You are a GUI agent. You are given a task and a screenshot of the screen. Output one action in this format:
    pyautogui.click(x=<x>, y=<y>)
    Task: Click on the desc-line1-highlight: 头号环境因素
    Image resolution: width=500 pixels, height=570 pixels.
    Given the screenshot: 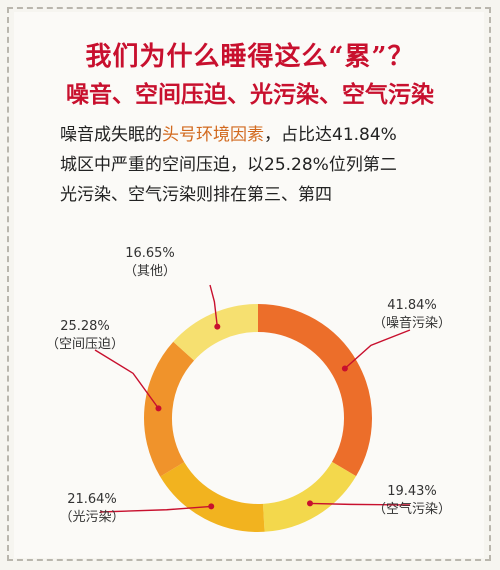 What is the action you would take?
    pyautogui.click(x=213, y=135)
    